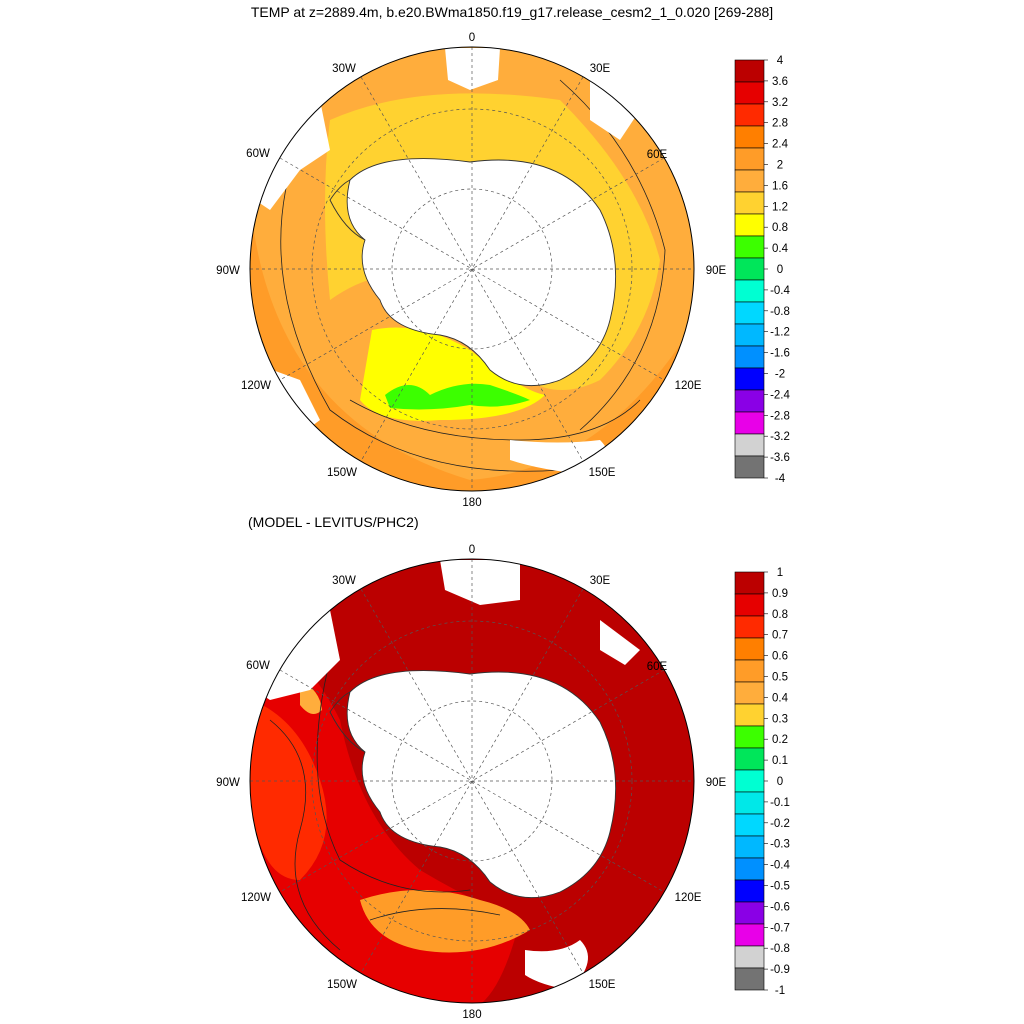 Image resolution: width=1024 pixels, height=1024 pixels. Describe the element at coordinates (780, 249) in the screenshot. I see `colorbar-0-label-9: 0.4` at that location.